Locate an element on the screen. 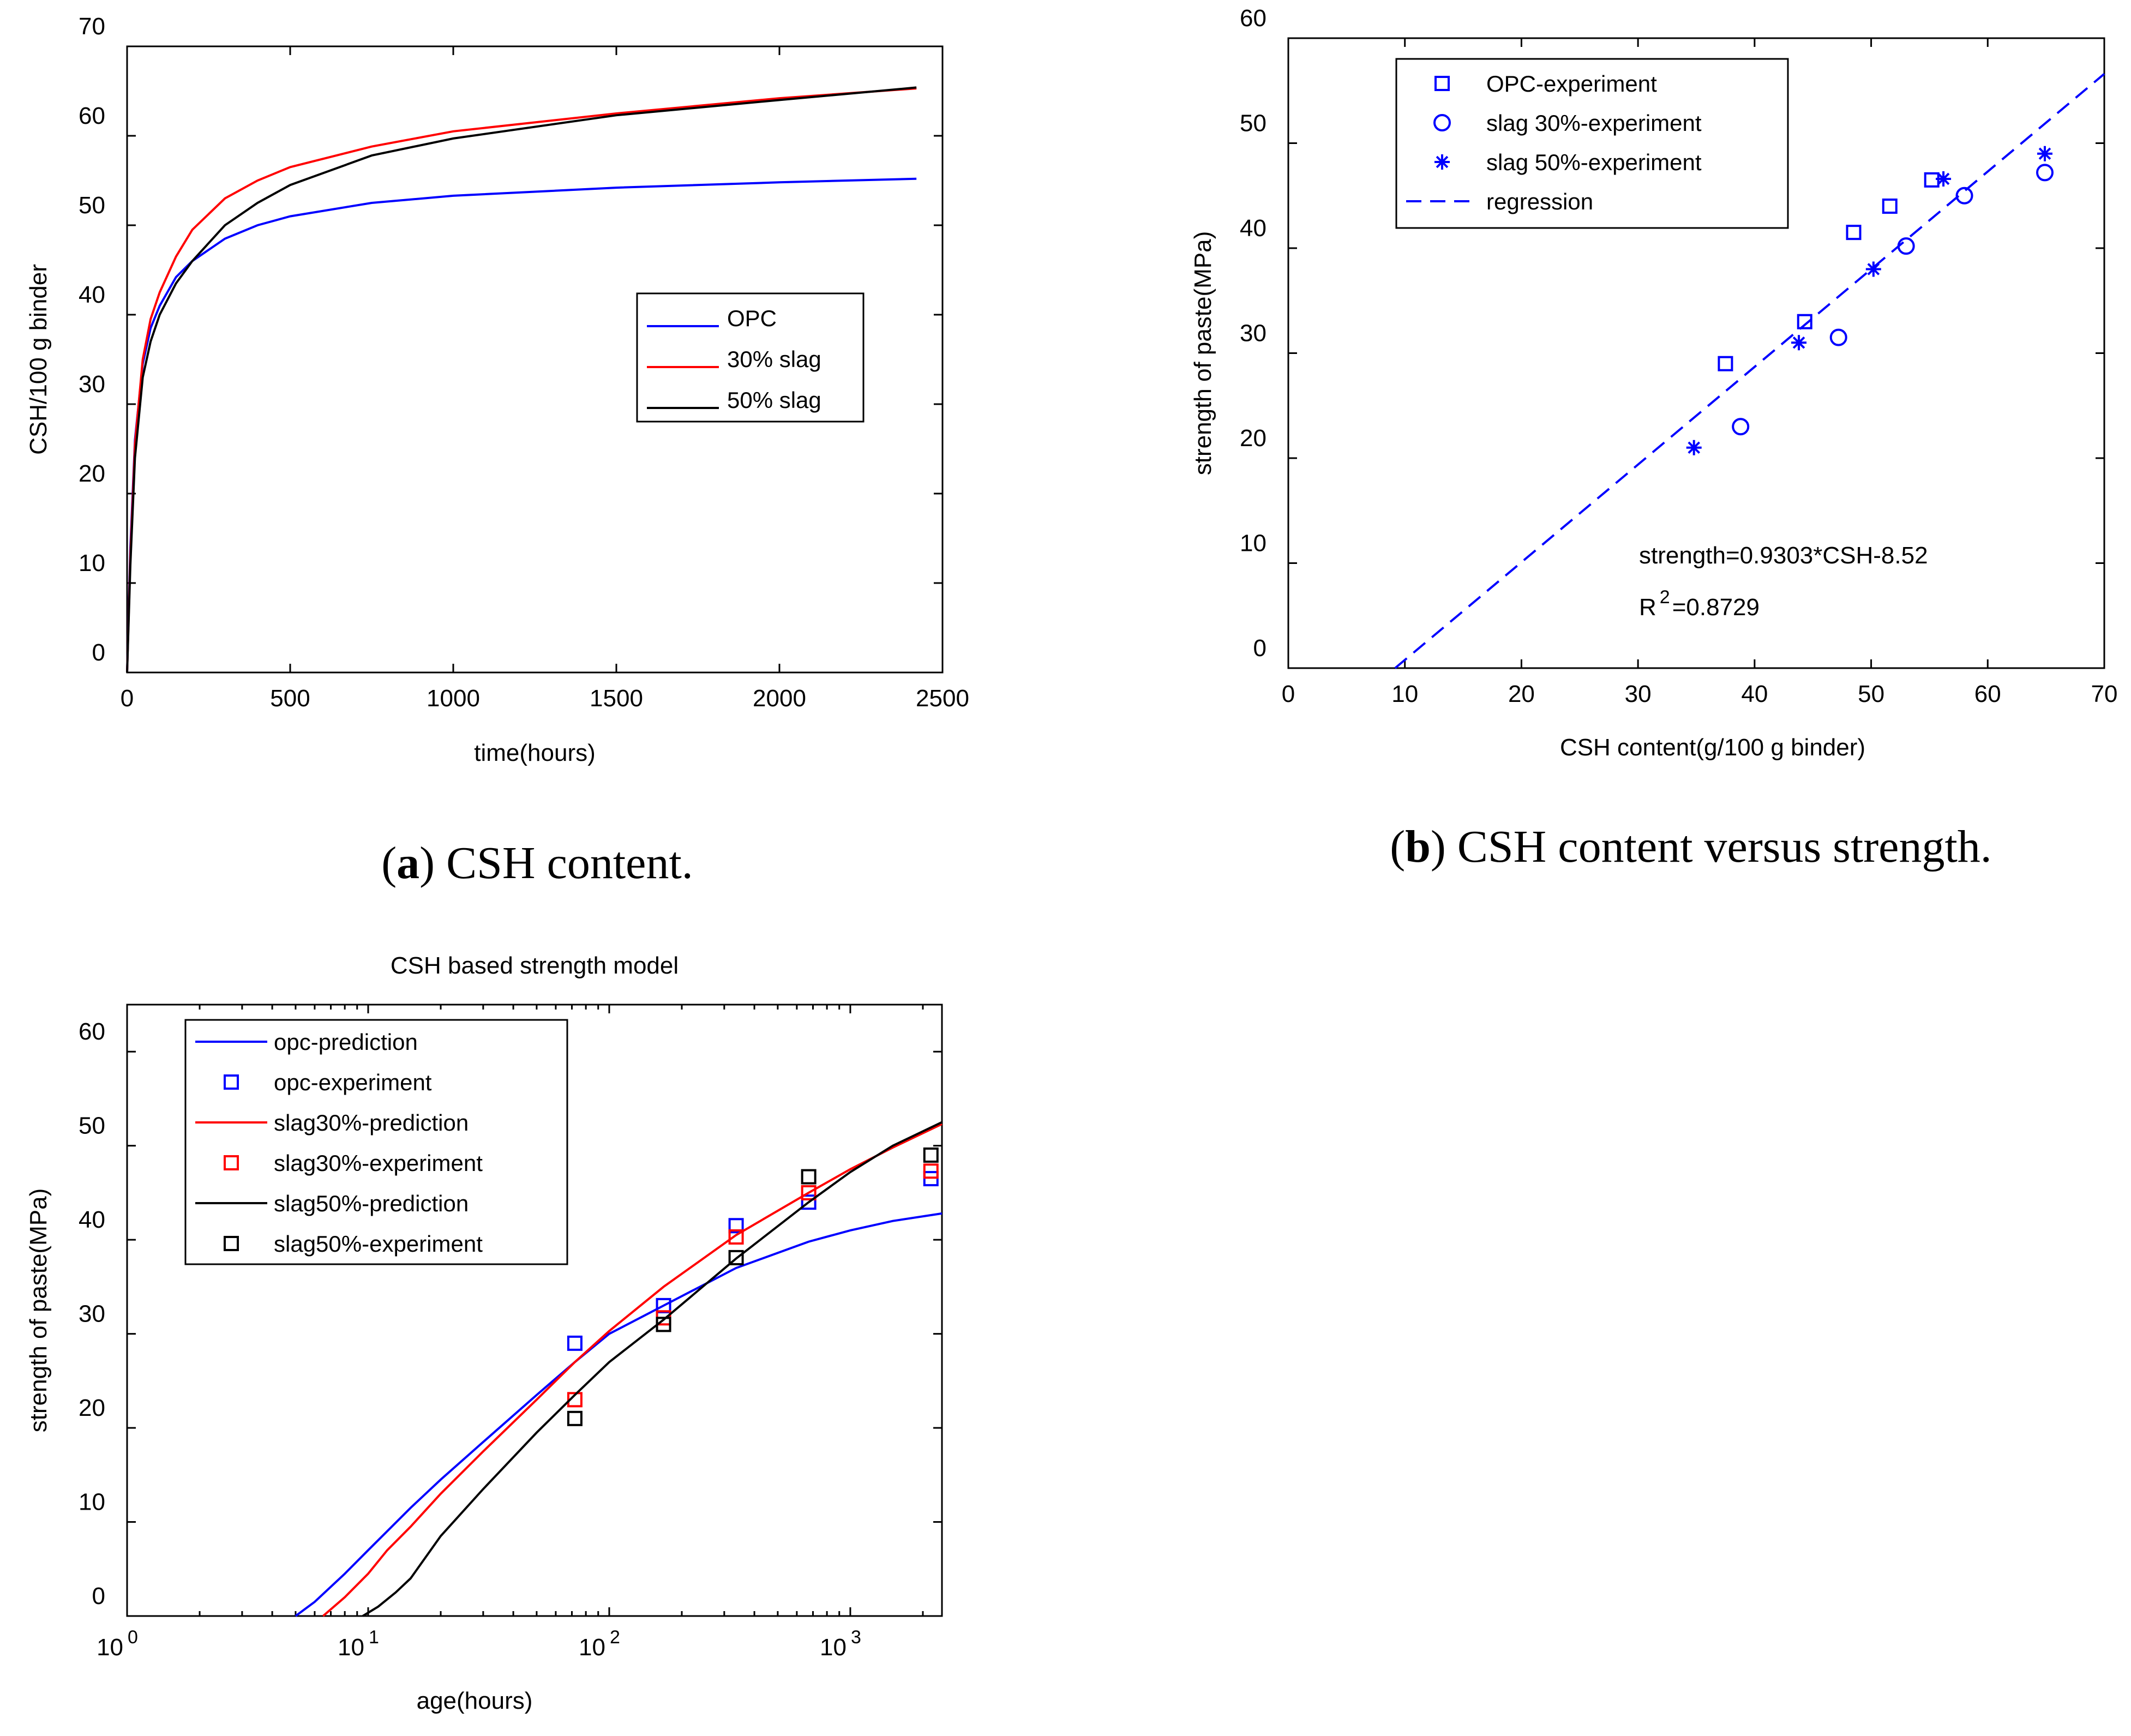  c-xtick-exp: 3 is located at coordinates (856, 1637).